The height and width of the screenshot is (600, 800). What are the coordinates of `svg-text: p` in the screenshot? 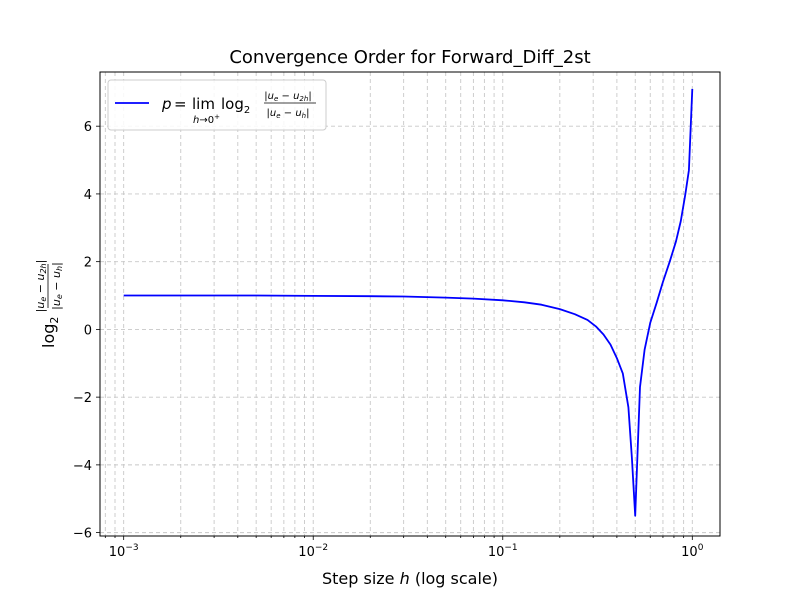 It's located at (166, 104).